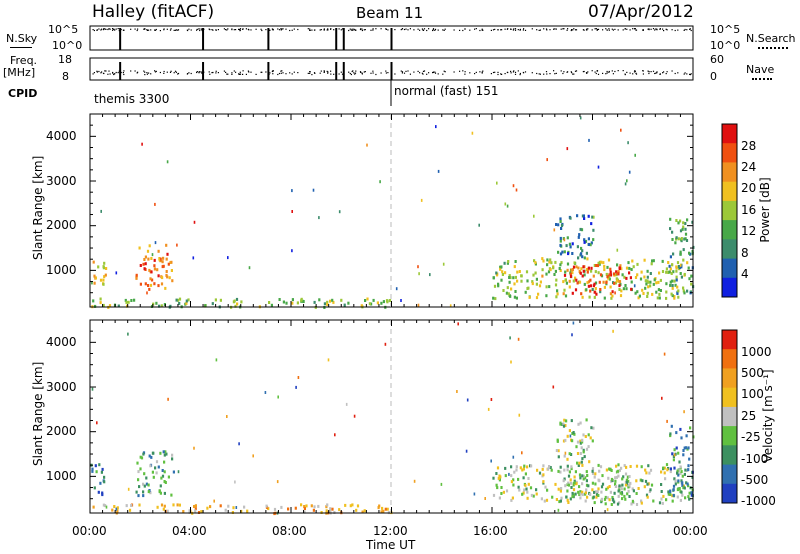 Image resolution: width=800 pixels, height=554 pixels. Describe the element at coordinates (749, 416) in the screenshot. I see `vel-cb-tick-4: 25` at that location.